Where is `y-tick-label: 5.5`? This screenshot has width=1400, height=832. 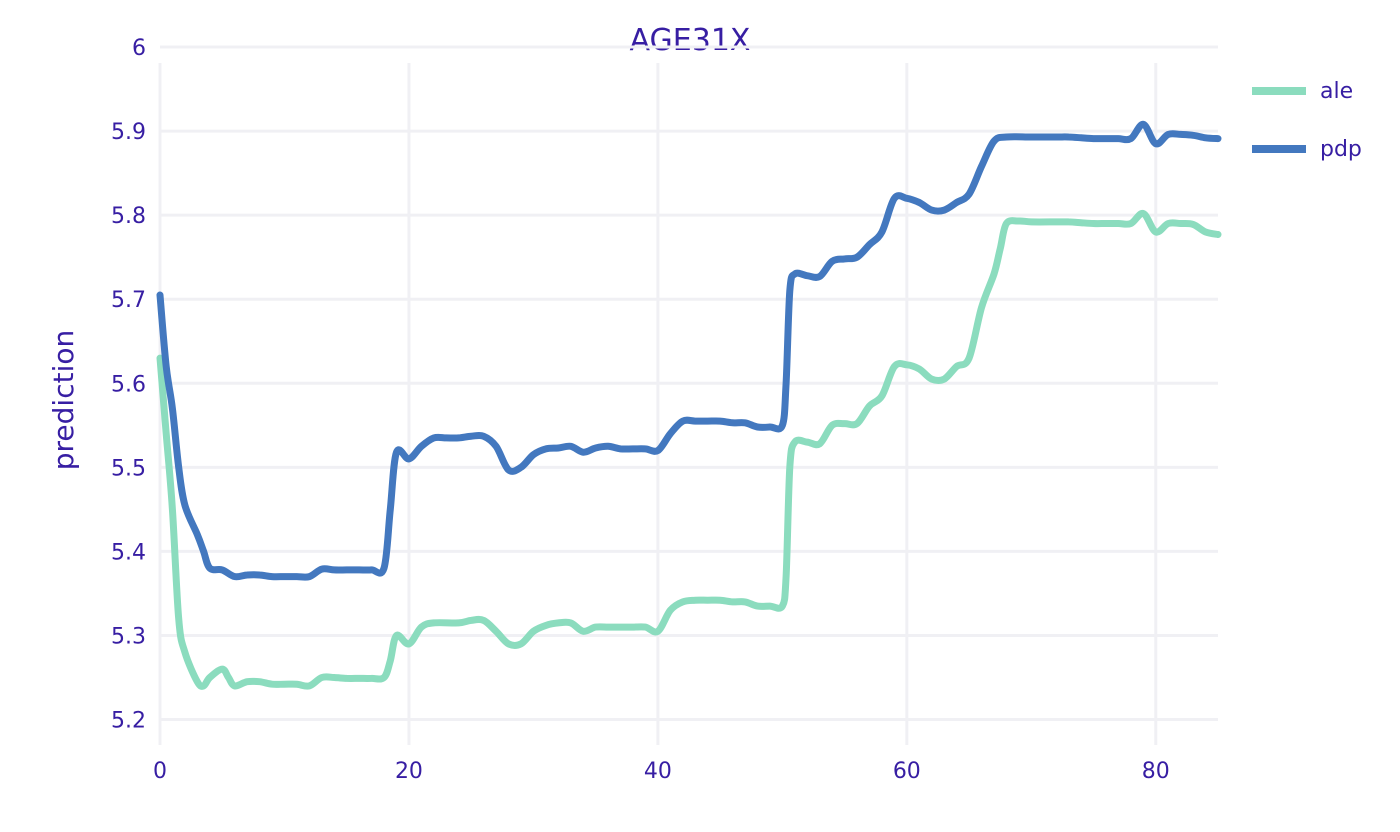 y-tick-label: 5.5 is located at coordinates (128, 468).